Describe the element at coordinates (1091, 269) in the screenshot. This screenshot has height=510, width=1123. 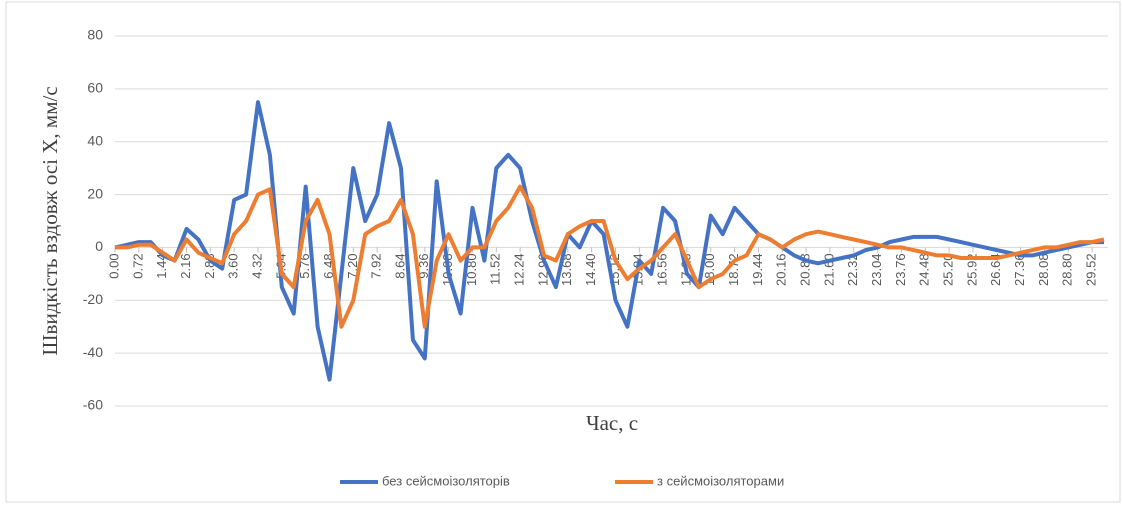
I see `x-tick-label: 29.52` at that location.